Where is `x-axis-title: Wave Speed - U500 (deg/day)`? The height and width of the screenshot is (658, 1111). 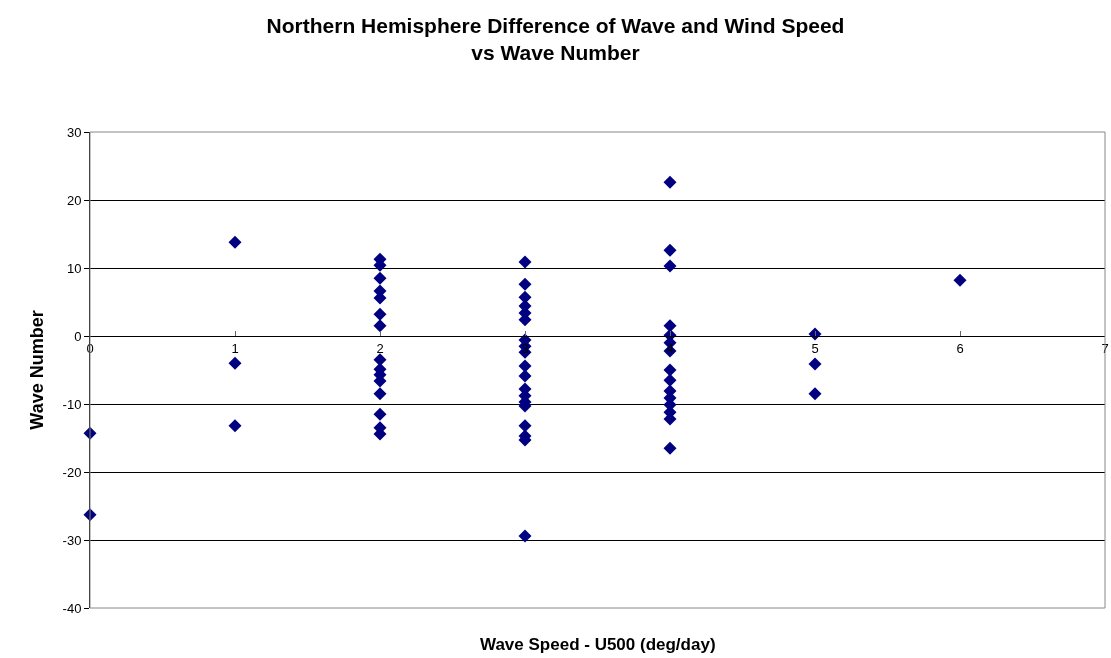
x-axis-title: Wave Speed - U500 (deg/day) is located at coordinates (598, 644).